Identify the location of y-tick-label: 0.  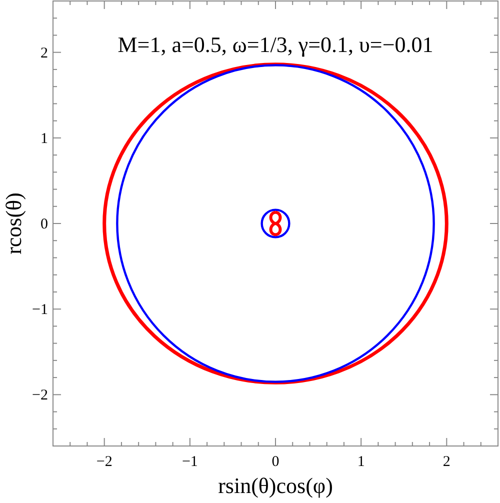
(44, 224).